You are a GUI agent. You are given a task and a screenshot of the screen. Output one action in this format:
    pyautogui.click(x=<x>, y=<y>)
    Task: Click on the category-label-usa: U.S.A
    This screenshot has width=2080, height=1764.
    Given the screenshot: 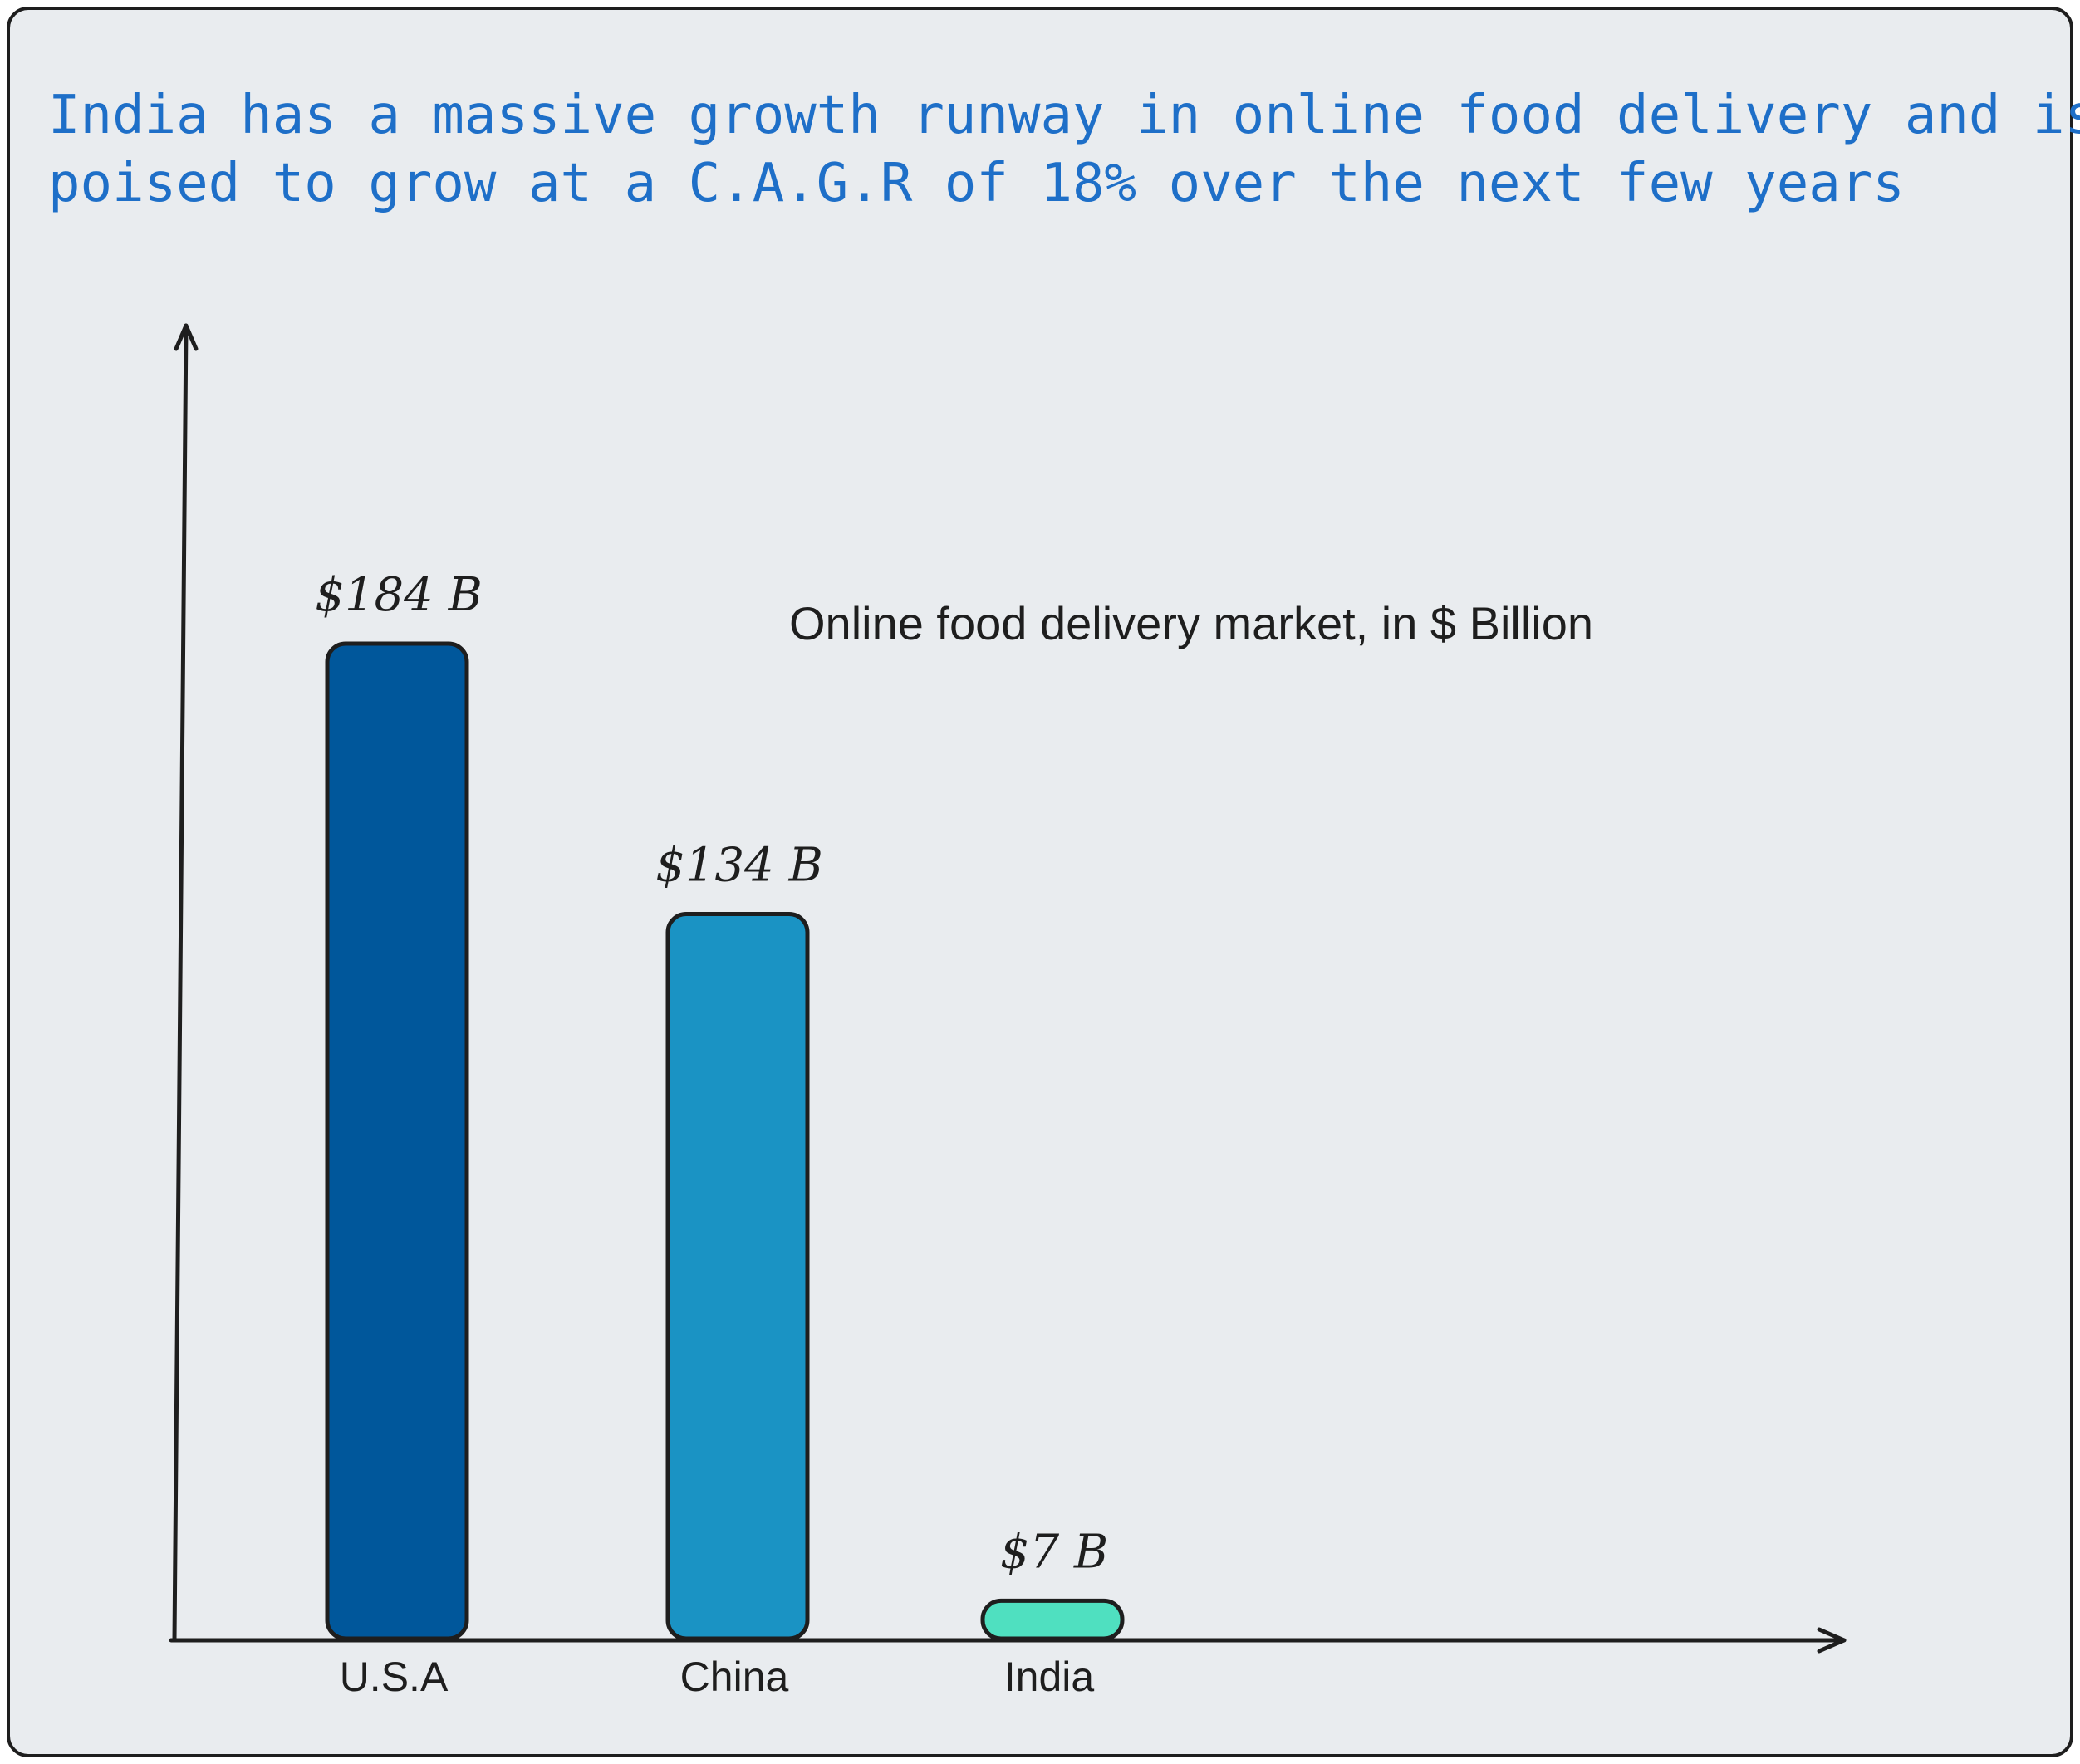 What is the action you would take?
    pyautogui.click(x=394, y=1677)
    